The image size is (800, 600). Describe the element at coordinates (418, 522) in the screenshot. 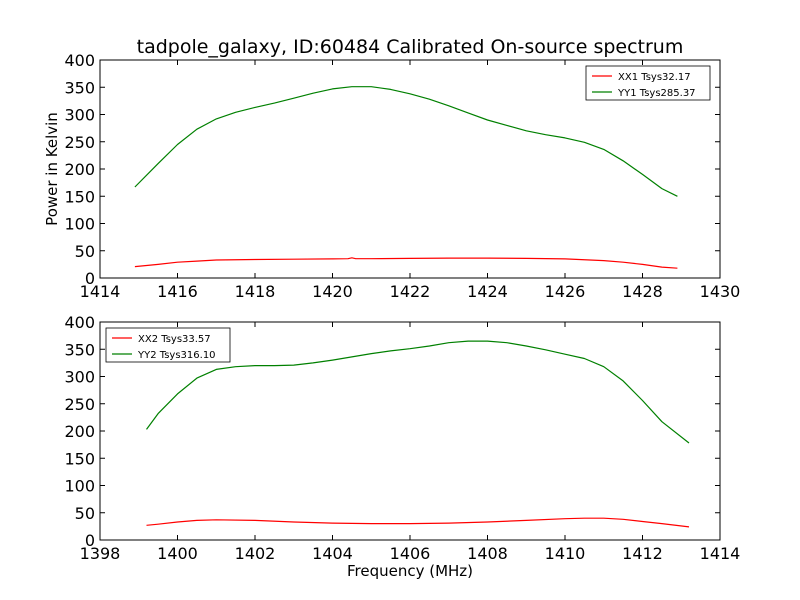

I see `series-line-xx2` at that location.